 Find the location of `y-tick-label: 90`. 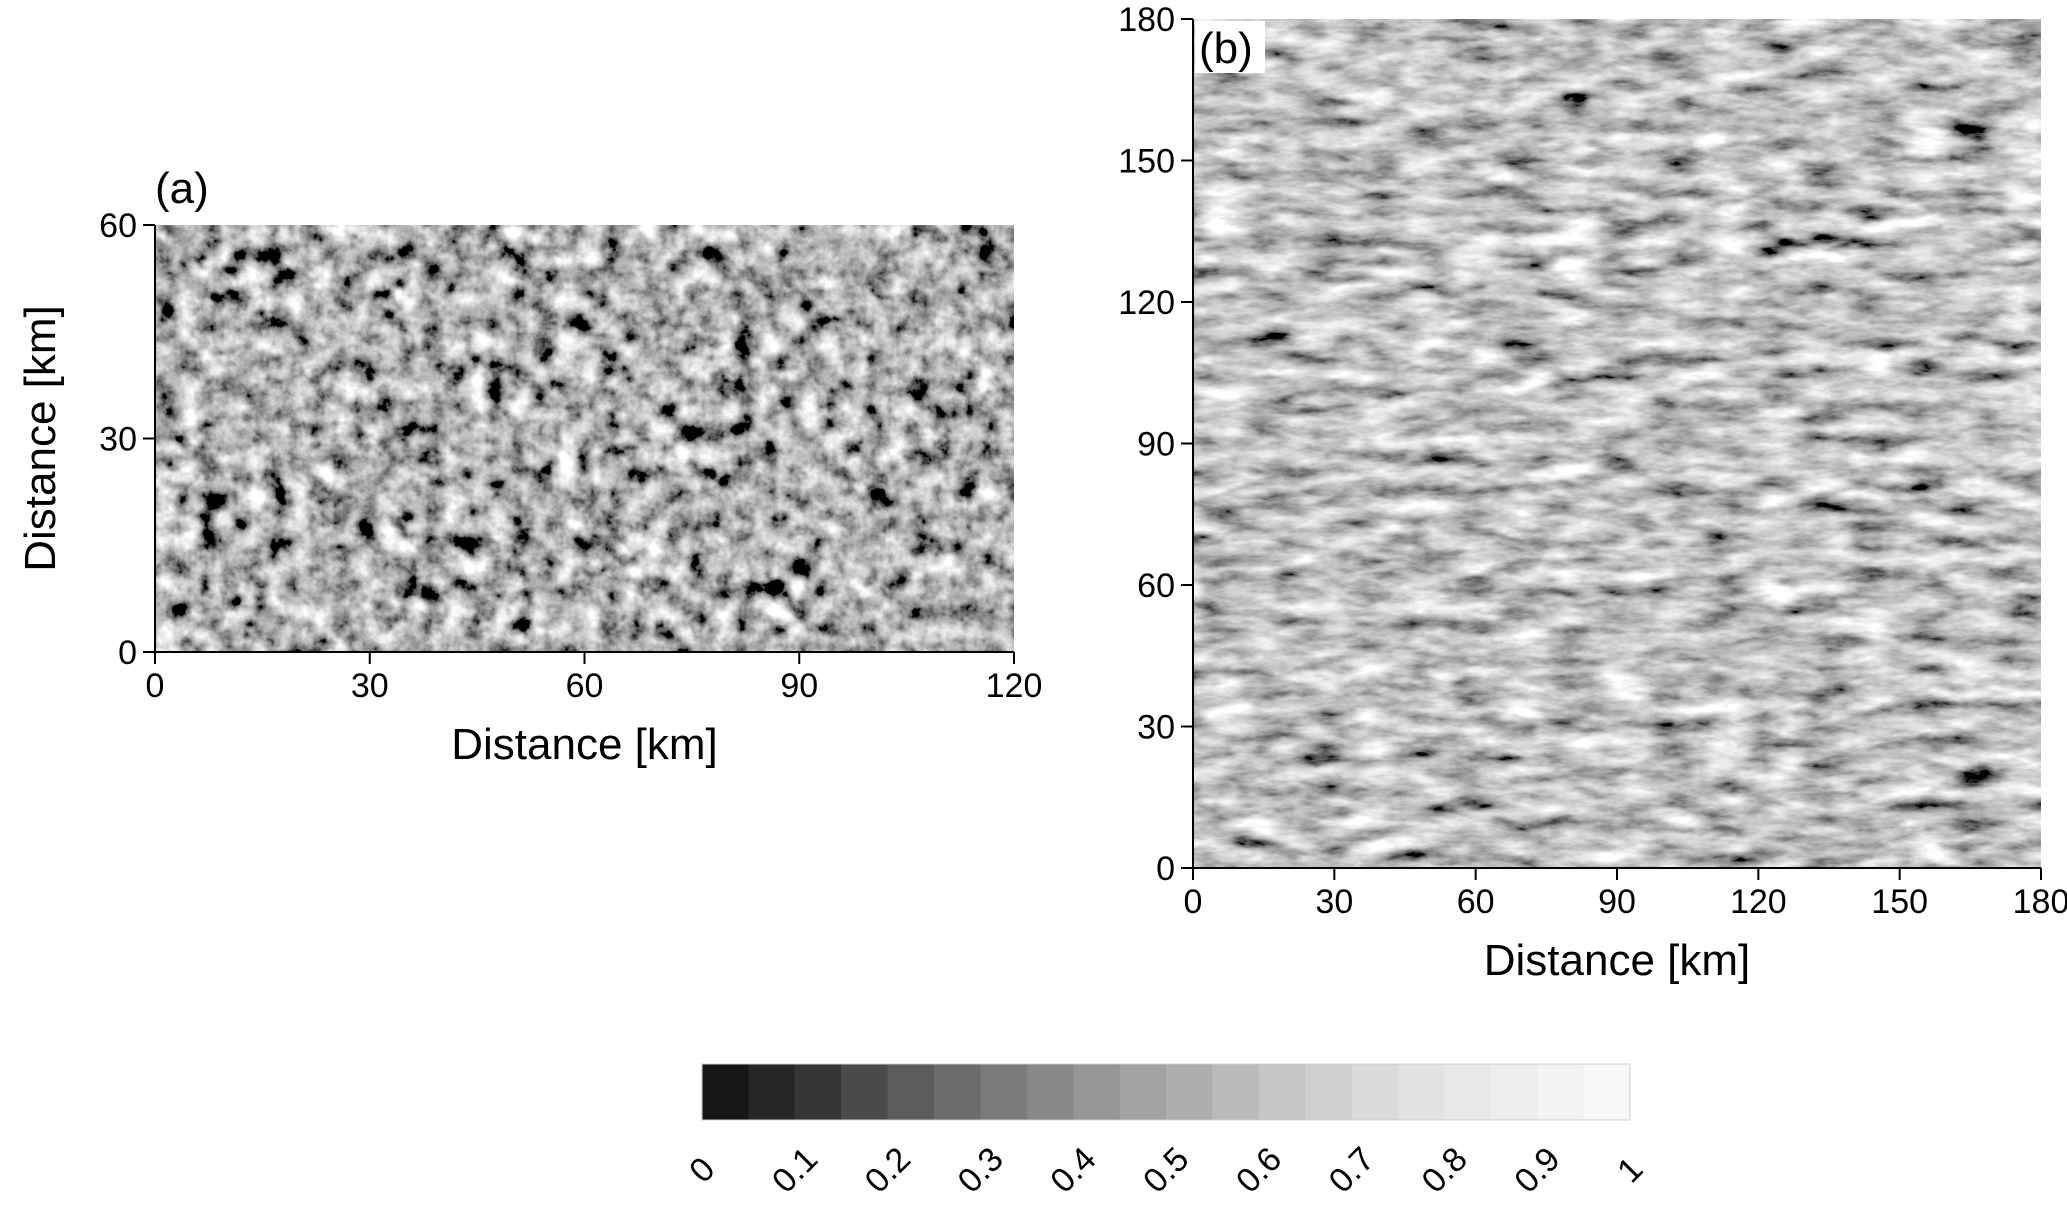

y-tick-label: 90 is located at coordinates (1156, 445).